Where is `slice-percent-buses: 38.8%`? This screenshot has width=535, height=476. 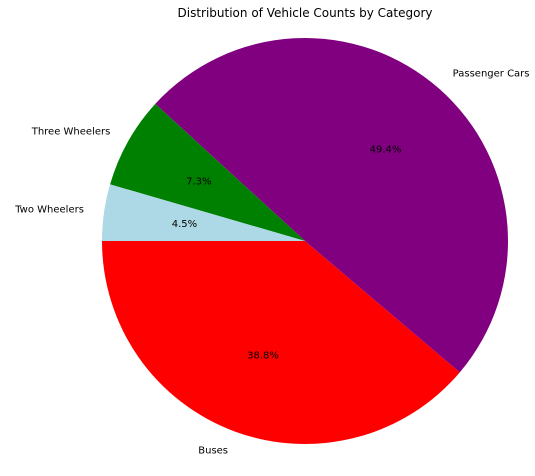
slice-percent-buses: 38.8% is located at coordinates (263, 355).